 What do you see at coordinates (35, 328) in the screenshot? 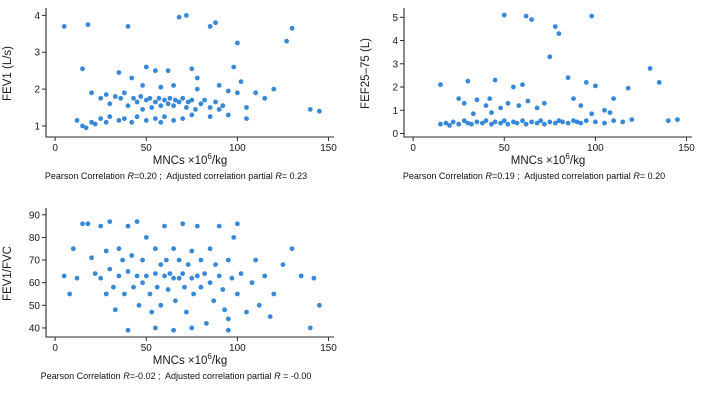
I see `svg-text: 40` at bounding box center [35, 328].